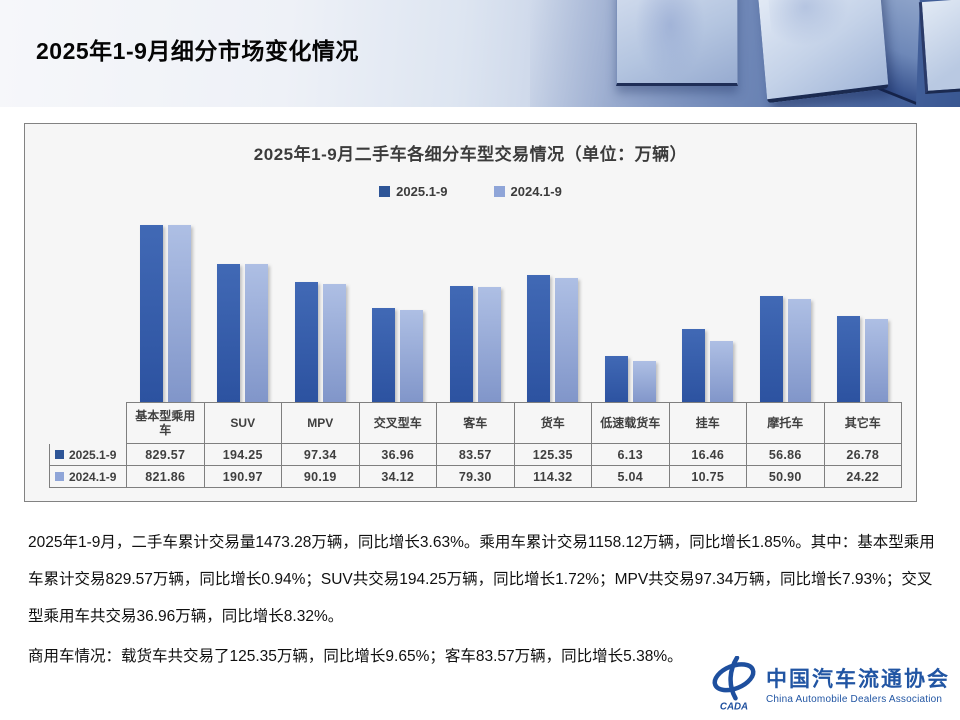  What do you see at coordinates (499, 191) in the screenshot?
I see `legend-swatch-2024` at bounding box center [499, 191].